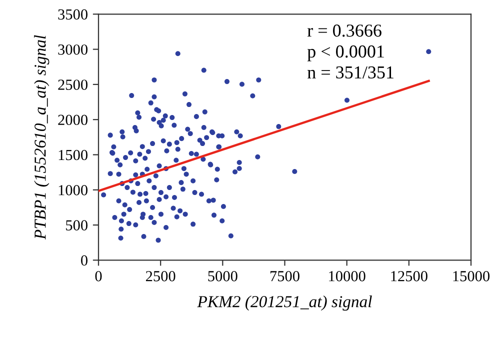 This screenshot has height=337, width=500. Describe the element at coordinates (73, 155) in the screenshot. I see `y-tick-label: 1500` at that location.